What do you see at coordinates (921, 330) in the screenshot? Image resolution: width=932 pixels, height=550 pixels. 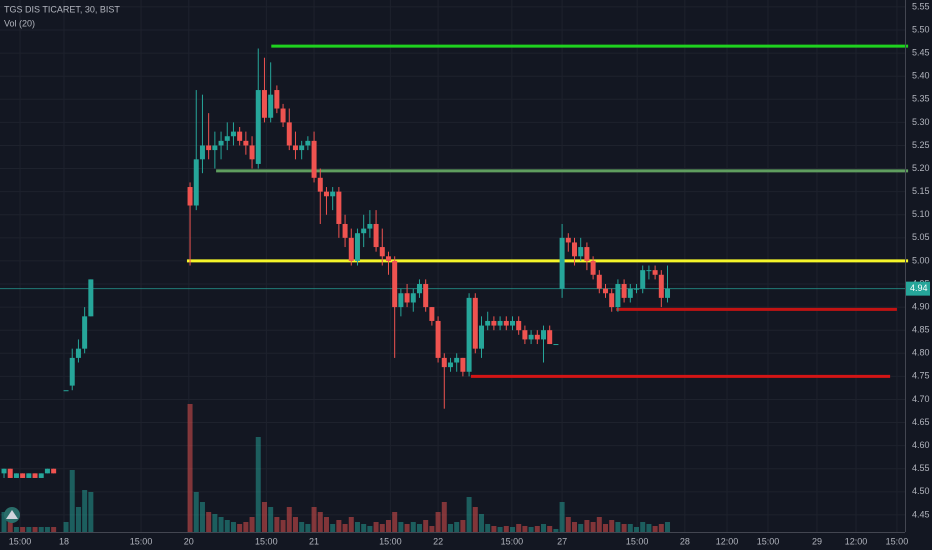 I see `y-tick-label: 4.85` at bounding box center [921, 330].